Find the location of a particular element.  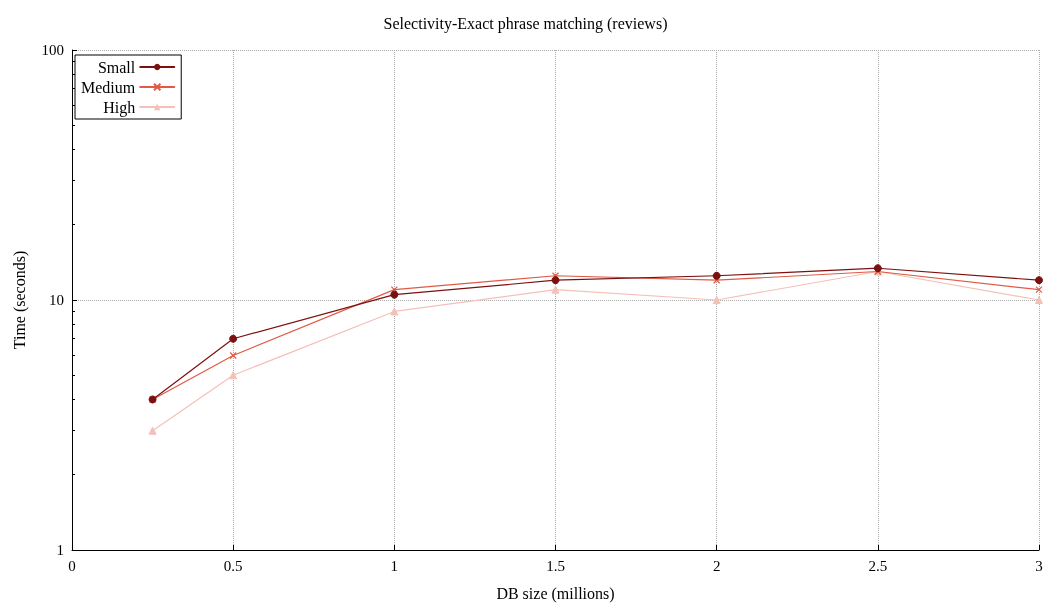

x-tick-label: 3 is located at coordinates (1039, 565).